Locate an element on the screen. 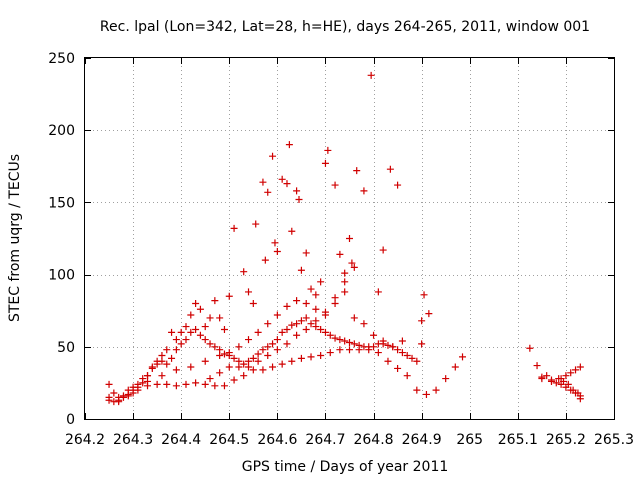  y-axis-label: STEC from uqrg / TECUs is located at coordinates (15, 238).